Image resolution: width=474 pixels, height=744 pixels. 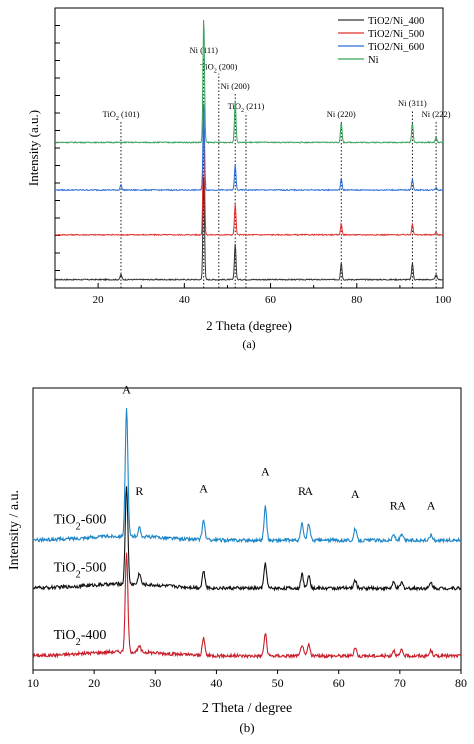 What do you see at coordinates (381, 41) in the screenshot?
I see `chart-a-legend: TiO2/Ni_400 TiO2/Ni_500 TiO2/Ni_600 Ni` at bounding box center [381, 41].